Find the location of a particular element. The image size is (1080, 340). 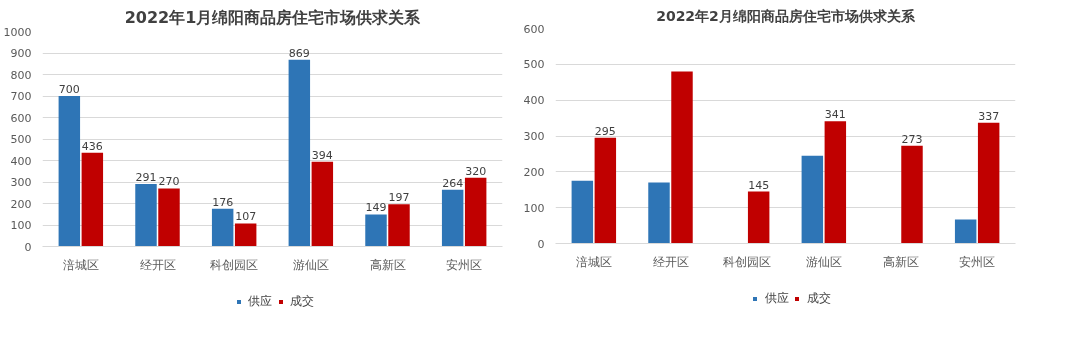

data-label: 436 is located at coordinates (92, 146).